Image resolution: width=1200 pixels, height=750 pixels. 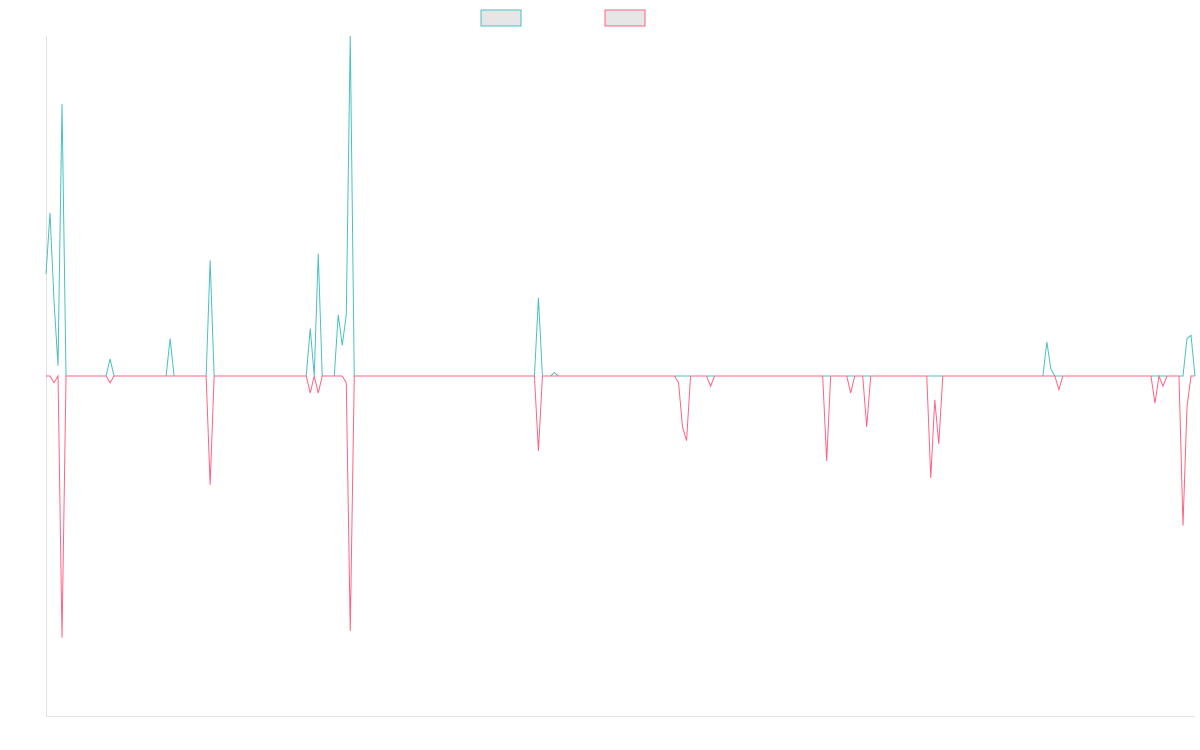 I want to click on legend-swatch-pink, so click(x=625, y=18).